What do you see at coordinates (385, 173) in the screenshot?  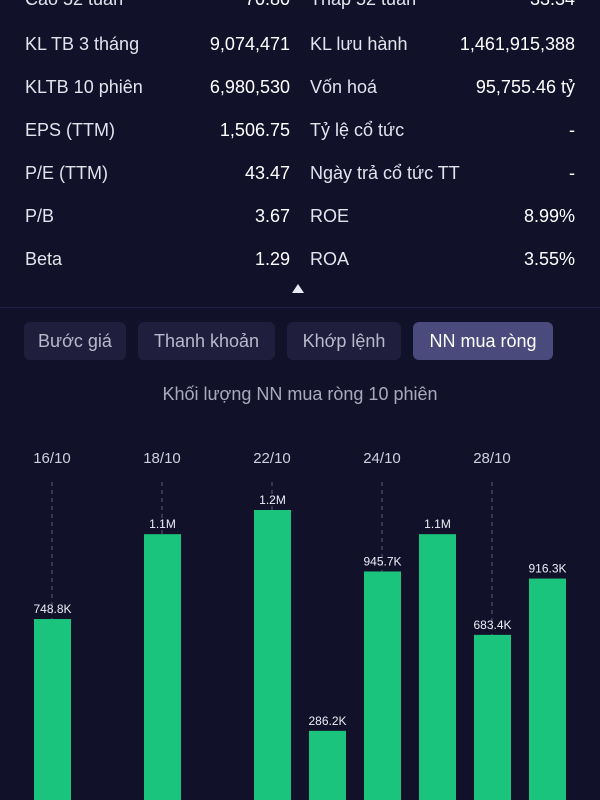 I see `stat-label: Ngày trả cổ tức TT` at bounding box center [385, 173].